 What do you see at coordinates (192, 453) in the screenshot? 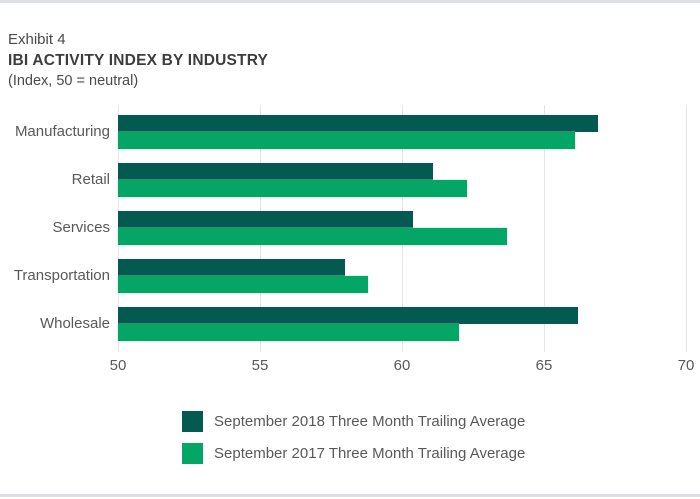
I see `legend-swatch-2017` at bounding box center [192, 453].